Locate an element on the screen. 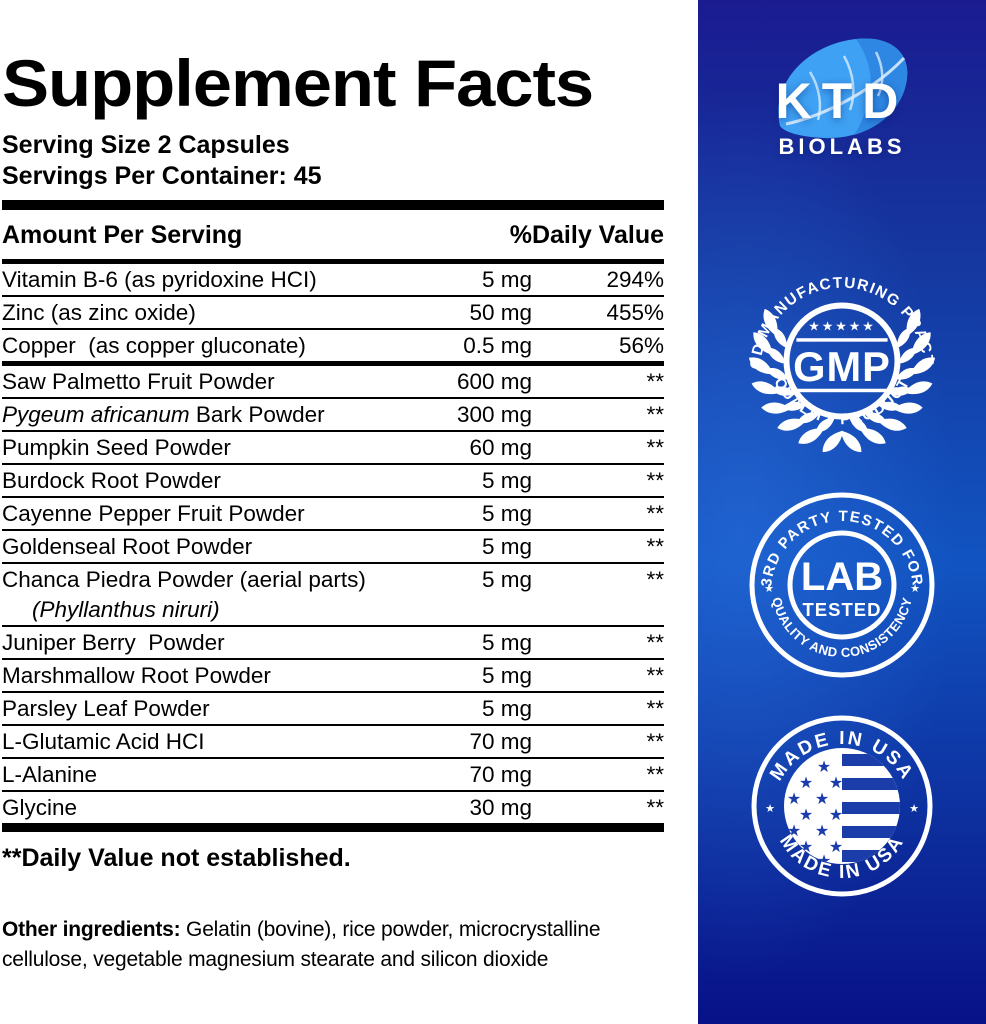  amount-value: 0.5 mg is located at coordinates (497, 345).